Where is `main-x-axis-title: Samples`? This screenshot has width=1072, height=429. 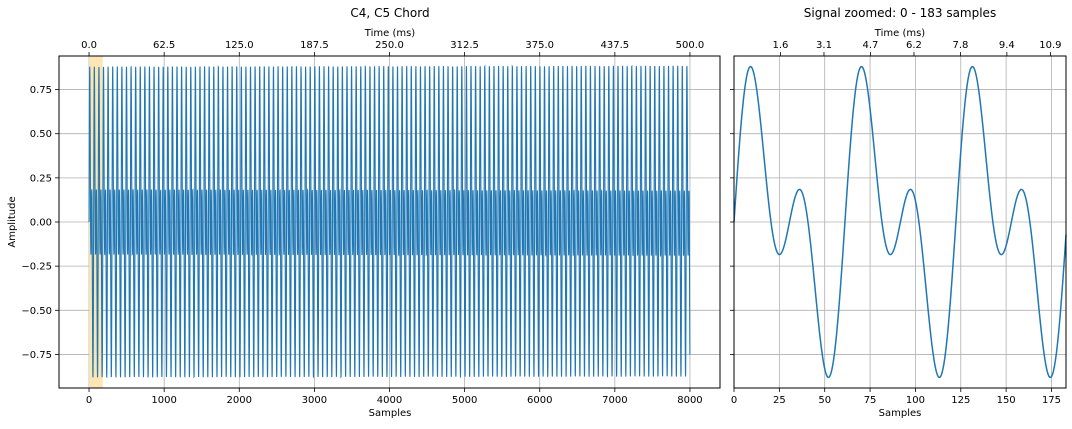 main-x-axis-title: Samples is located at coordinates (390, 413).